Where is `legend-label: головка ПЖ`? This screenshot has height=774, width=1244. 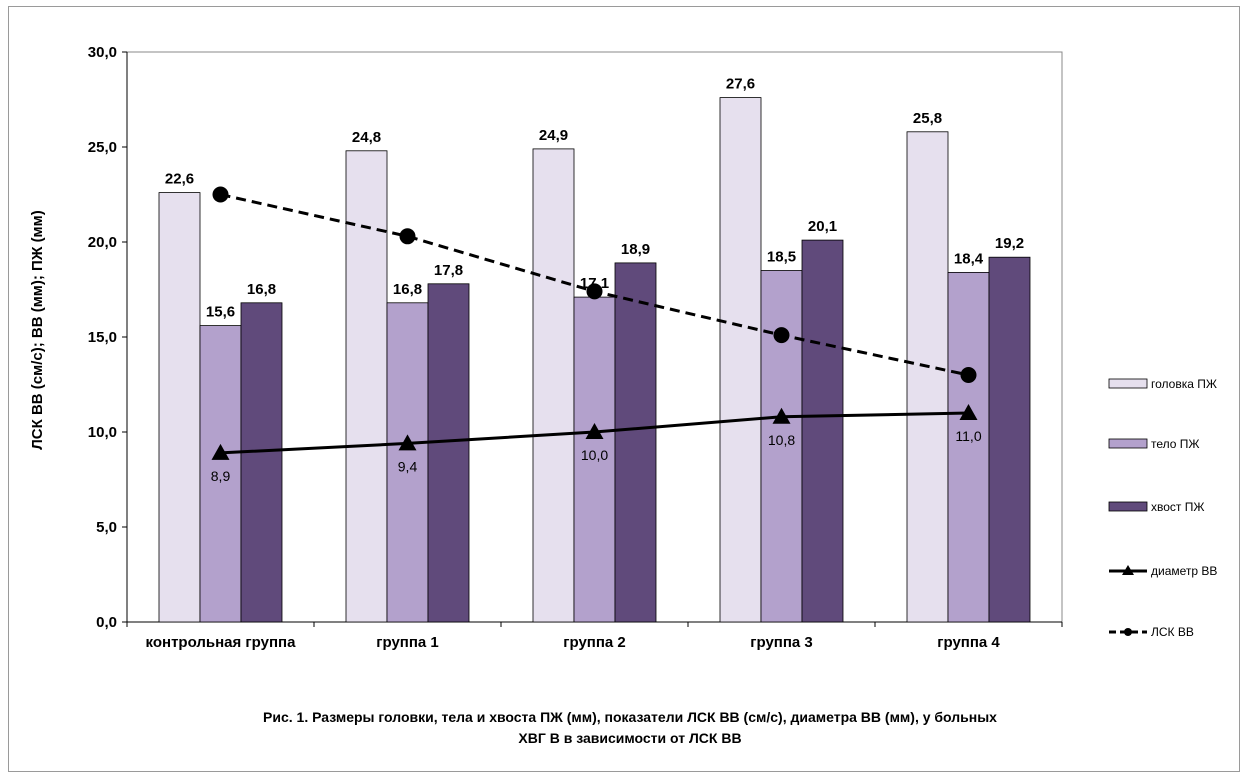 legend-label: головка ПЖ is located at coordinates (1184, 384).